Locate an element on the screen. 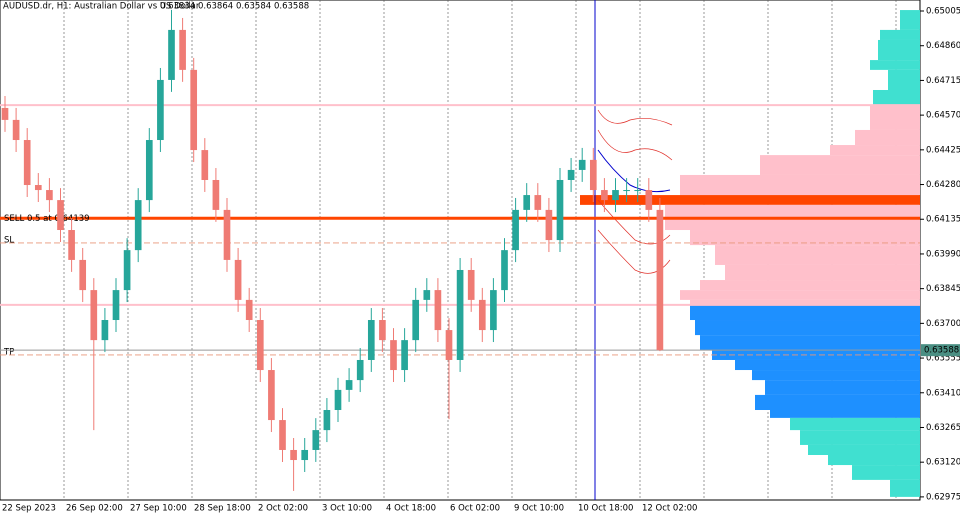  level-label: TP is located at coordinates (8, 352).